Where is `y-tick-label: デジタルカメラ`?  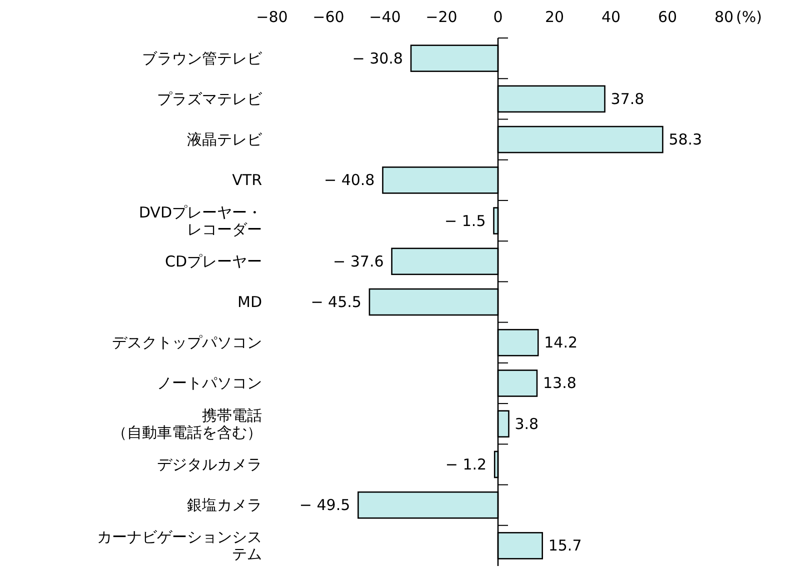
y-tick-label: デジタルカメラ is located at coordinates (209, 464).